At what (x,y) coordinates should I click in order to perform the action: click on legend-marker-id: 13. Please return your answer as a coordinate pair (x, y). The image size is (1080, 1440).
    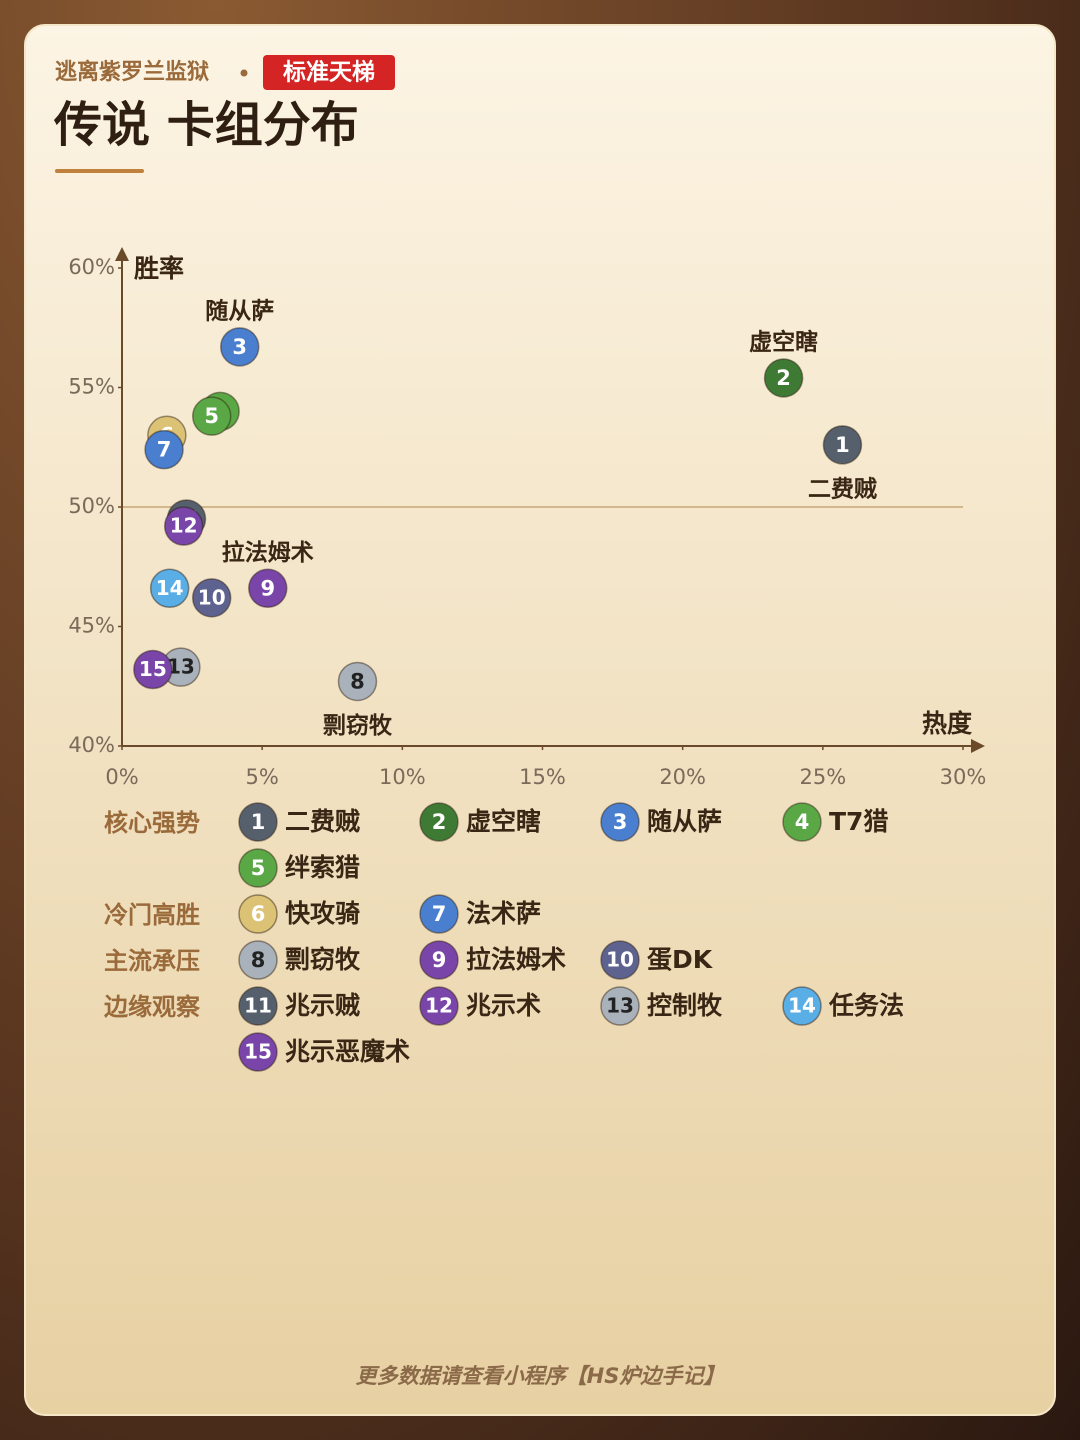
    Looking at the image, I should click on (620, 1006).